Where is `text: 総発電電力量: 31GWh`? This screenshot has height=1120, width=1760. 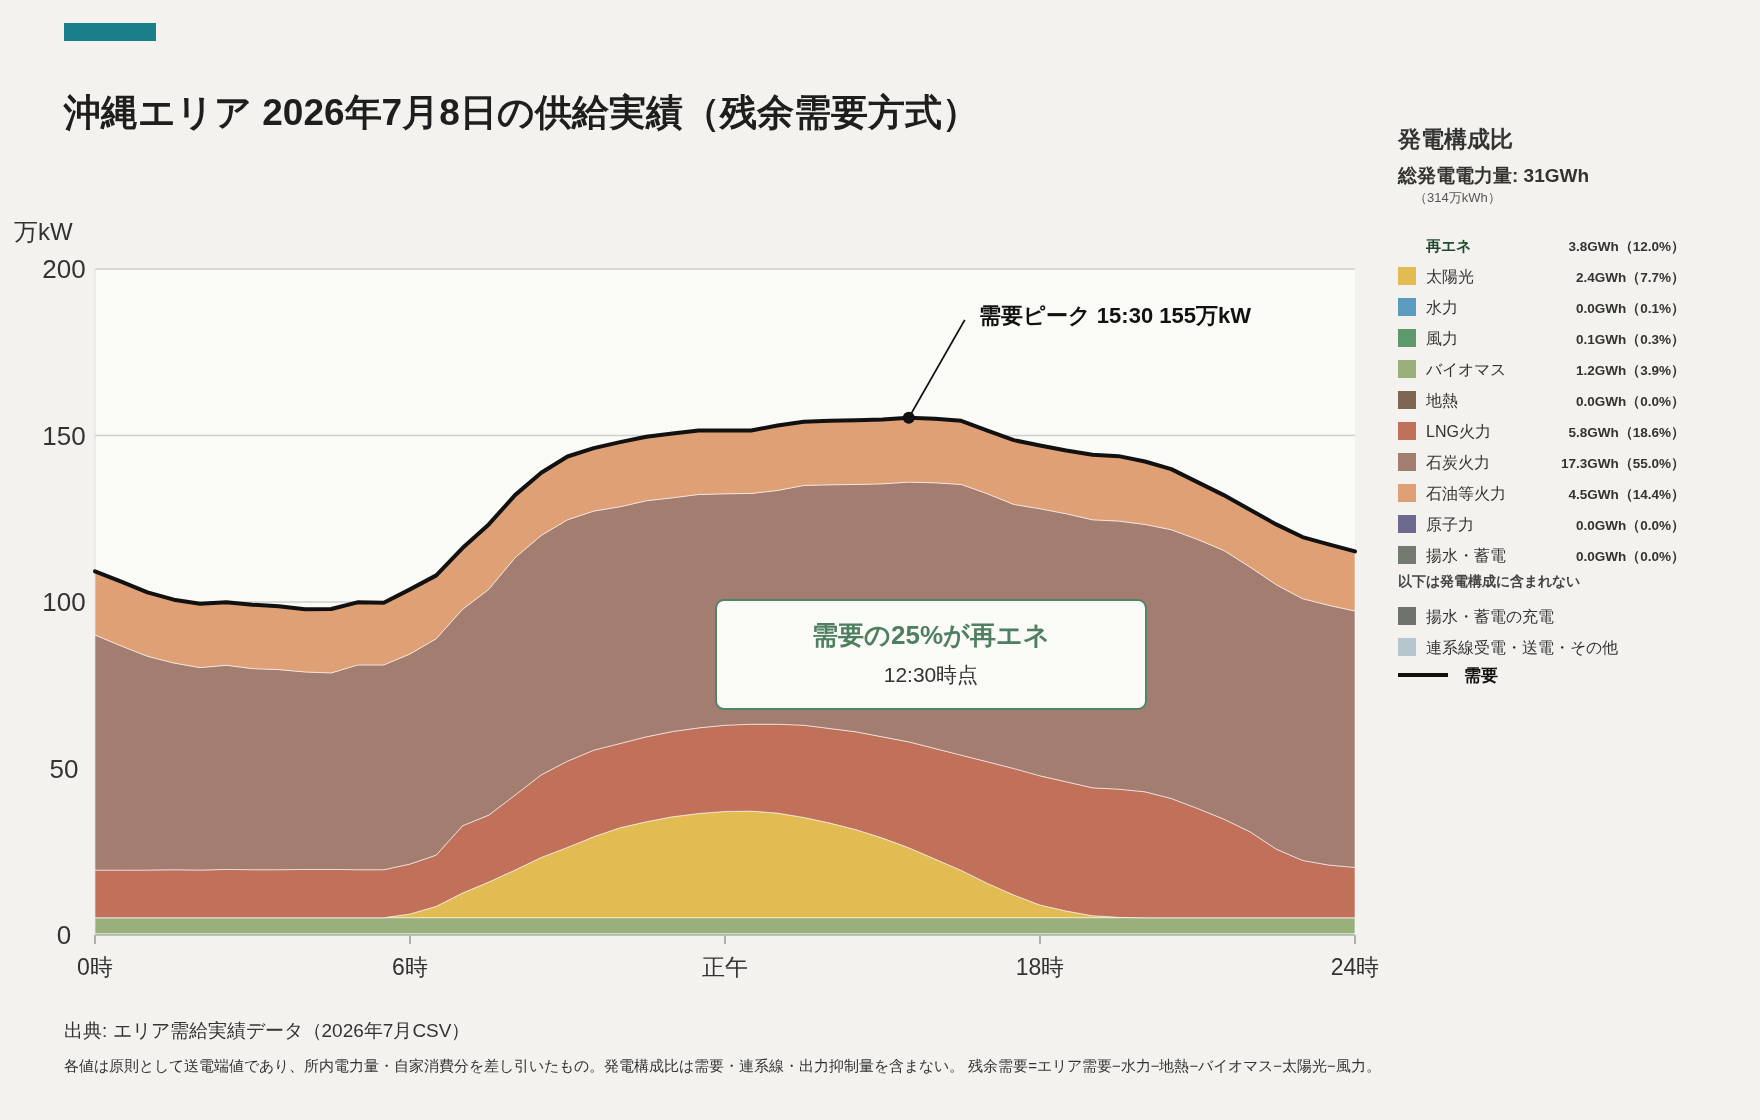
text: 総発電電力量: 31GWh is located at coordinates (1493, 175).